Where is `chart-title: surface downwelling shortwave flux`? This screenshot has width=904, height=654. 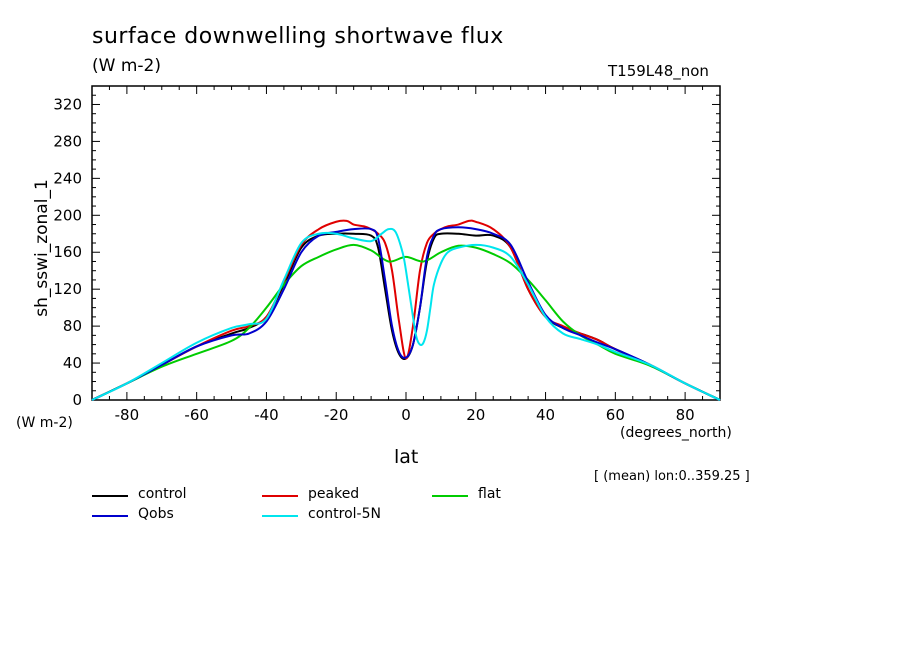 chart-title: surface downwelling shortwave flux is located at coordinates (298, 36).